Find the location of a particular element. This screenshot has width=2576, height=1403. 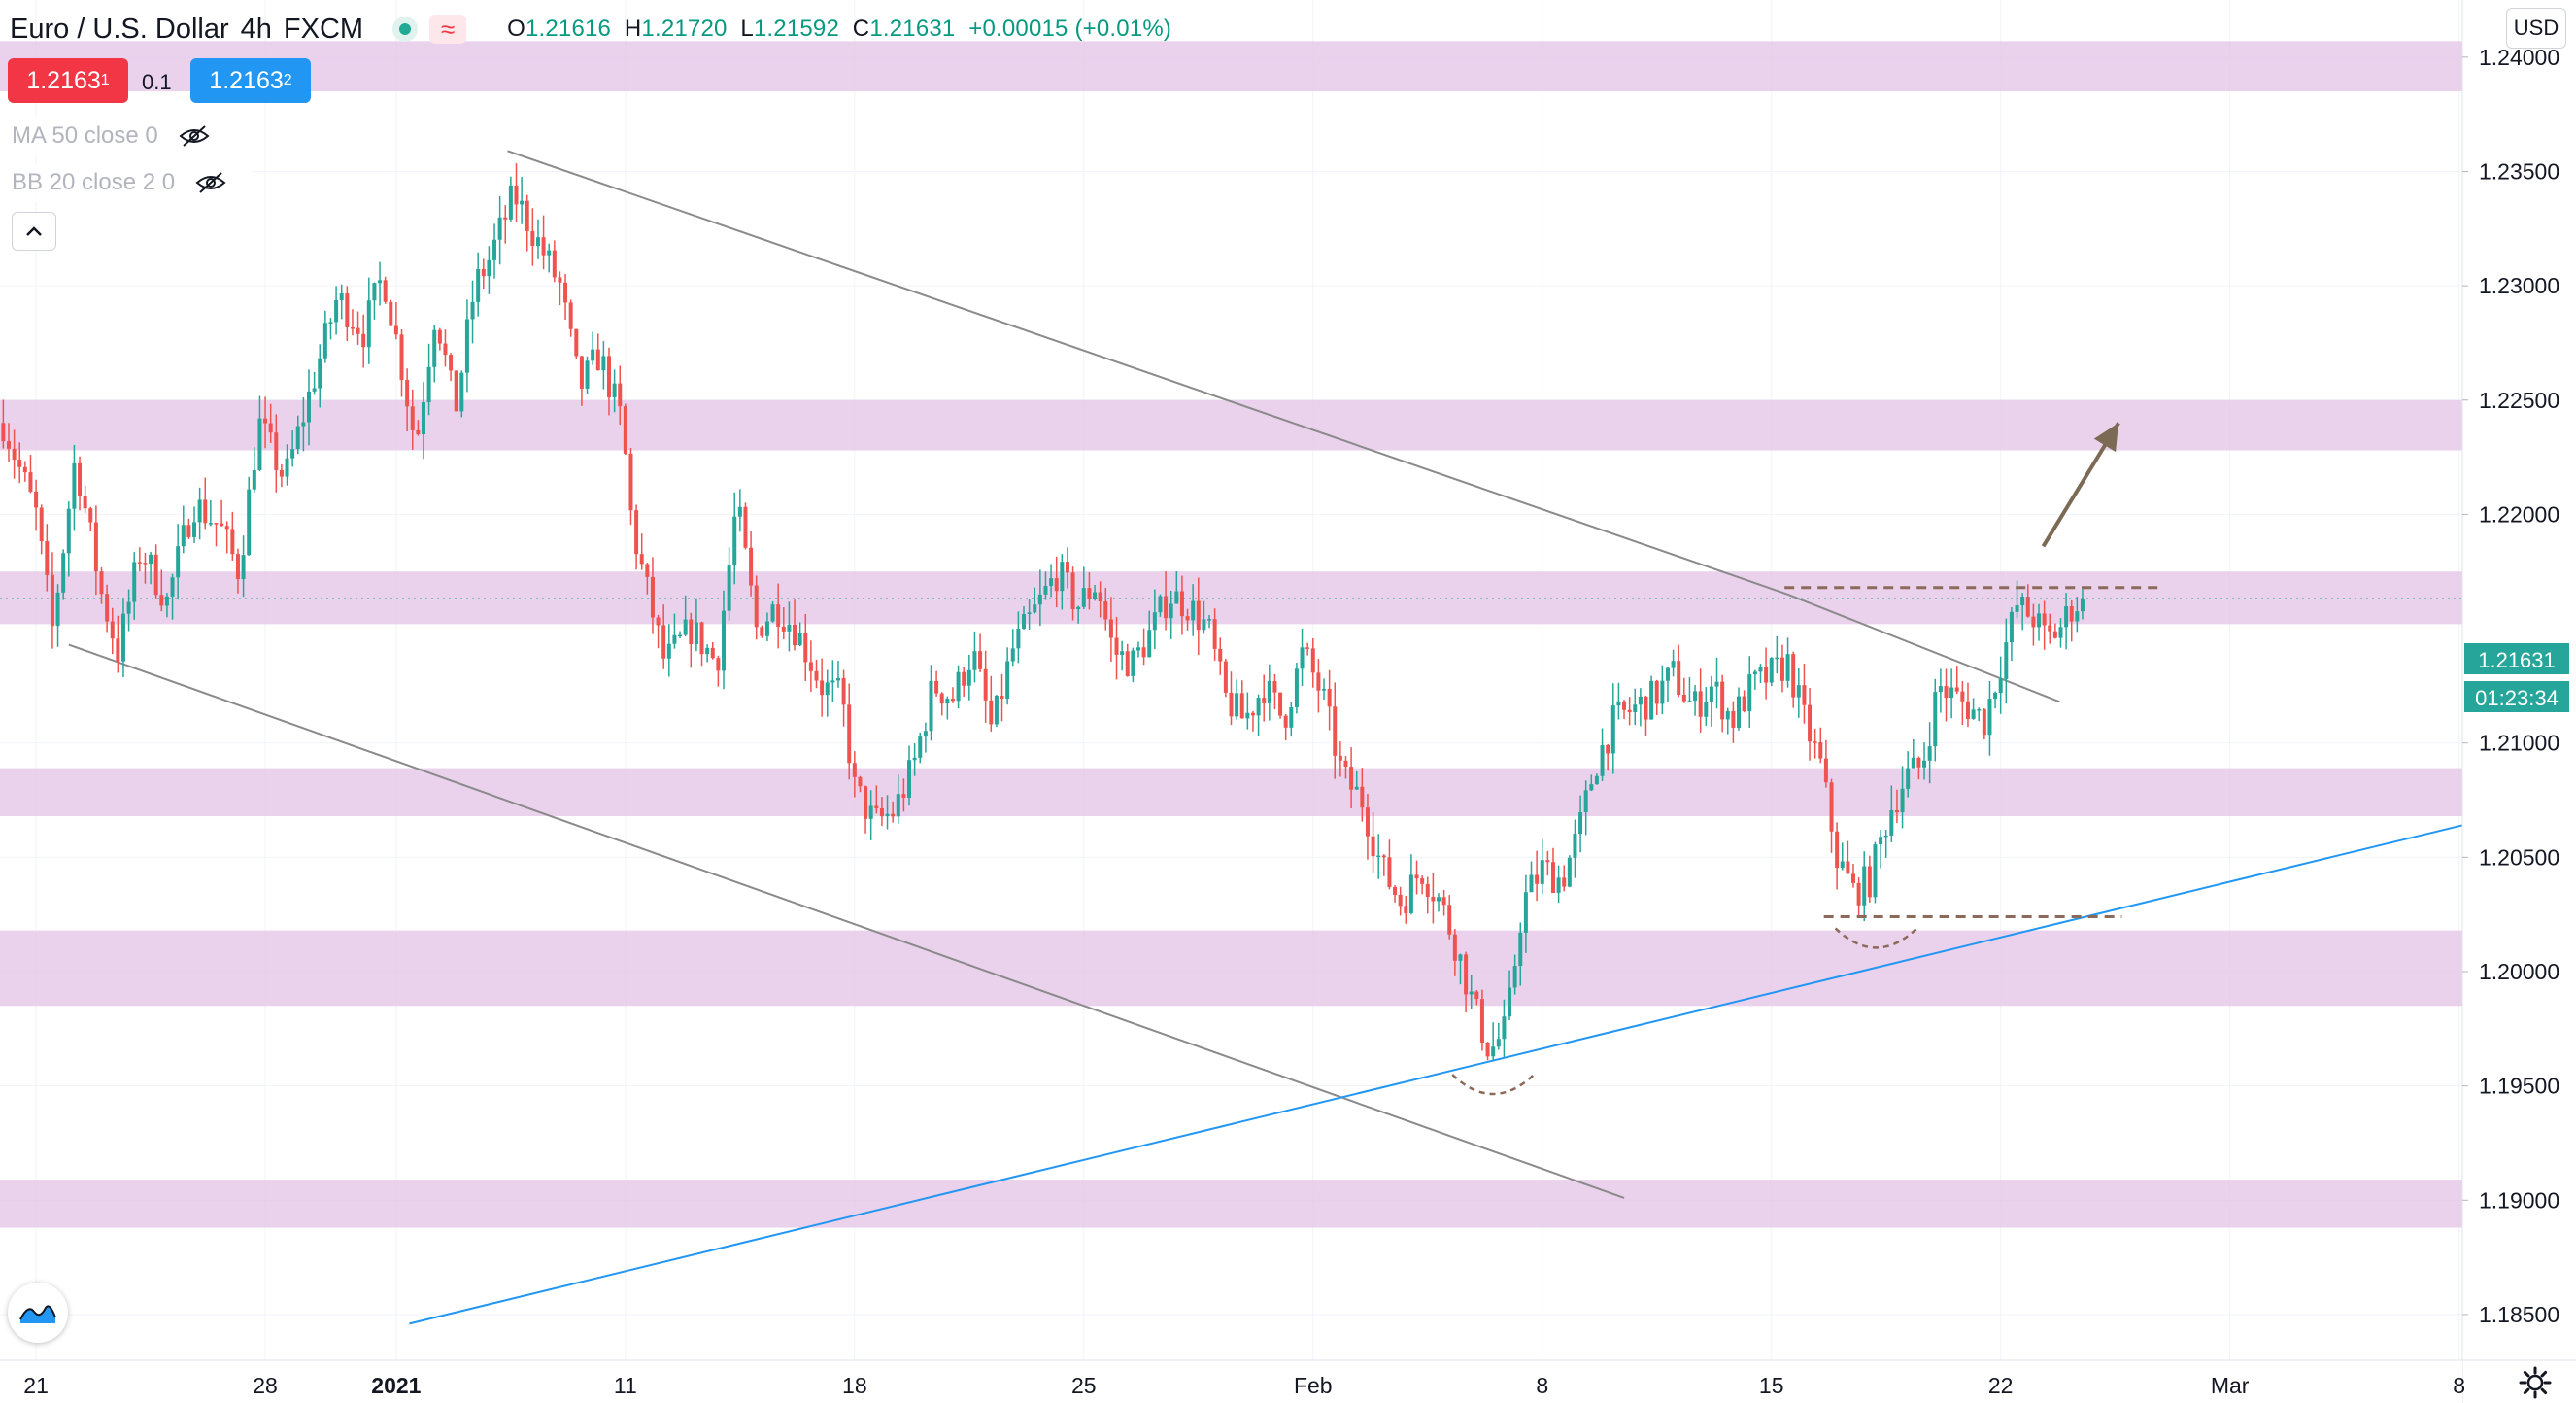

approx-icon: ≈ is located at coordinates (448, 29).